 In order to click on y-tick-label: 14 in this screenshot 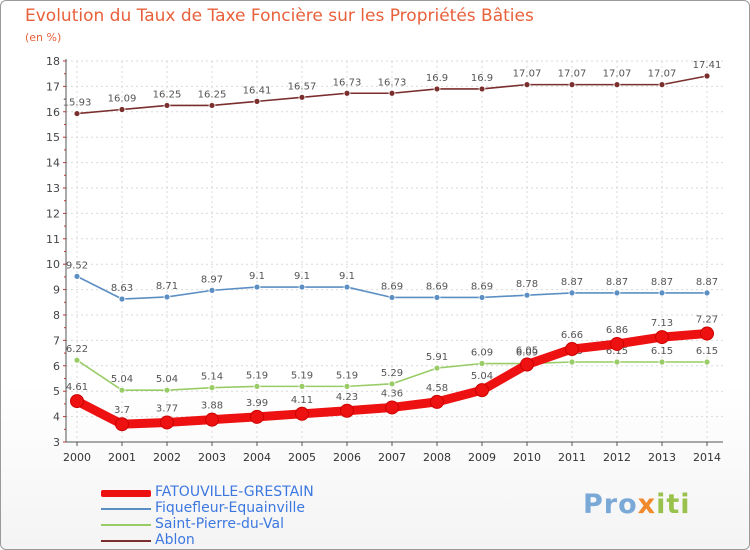, I will do `click(53, 163)`.